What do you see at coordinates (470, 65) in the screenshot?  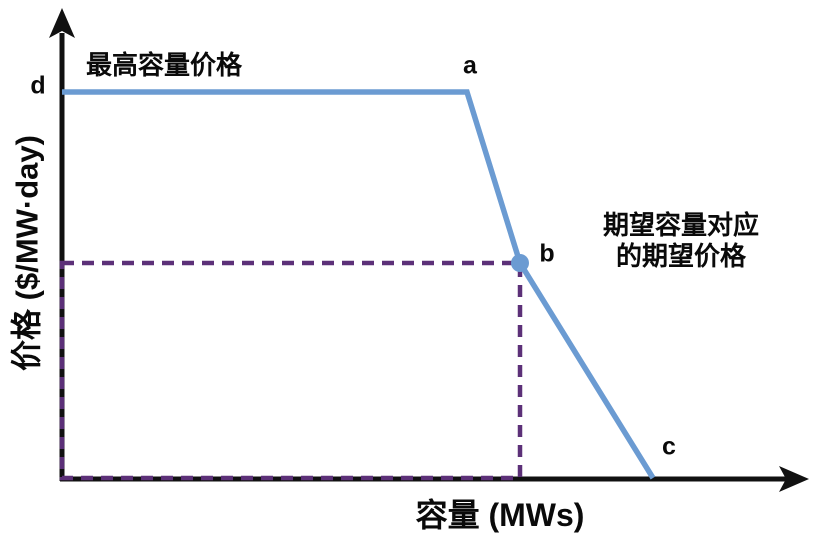 I see `point-label-a: a` at bounding box center [470, 65].